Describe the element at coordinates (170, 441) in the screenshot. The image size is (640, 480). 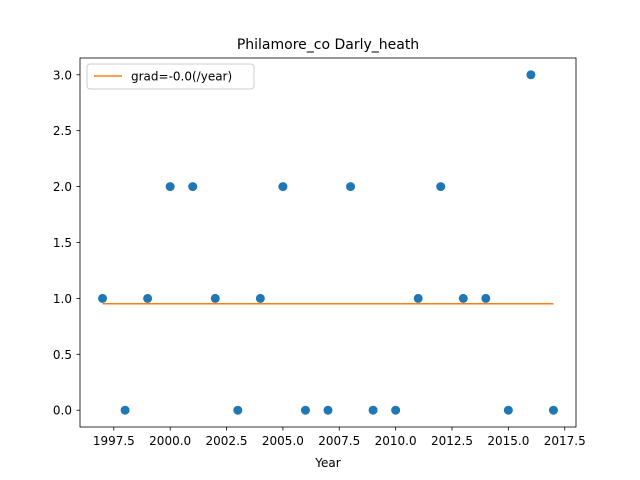
I see `x-tick-label: 2000.0` at that location.